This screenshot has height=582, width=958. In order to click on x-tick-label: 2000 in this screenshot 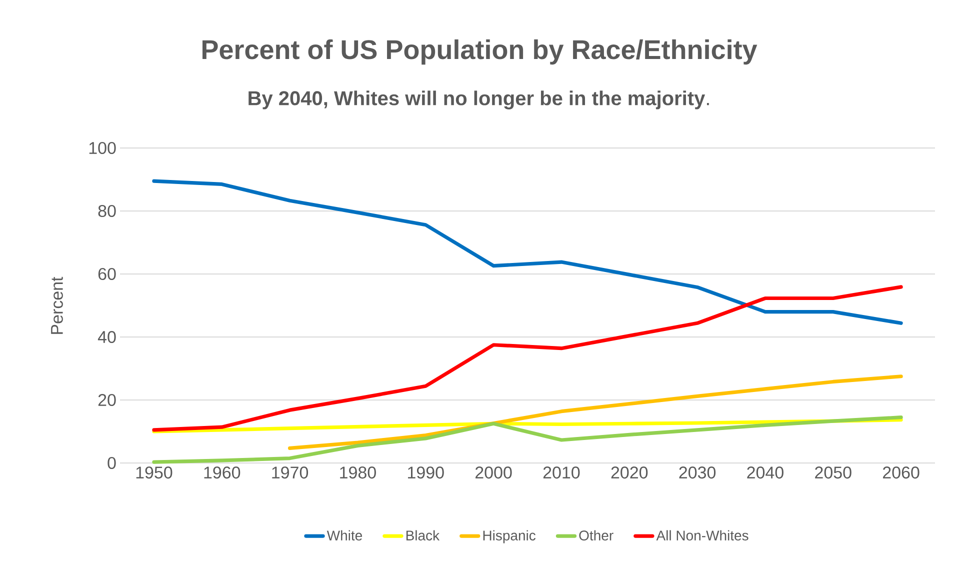, I will do `click(494, 472)`.